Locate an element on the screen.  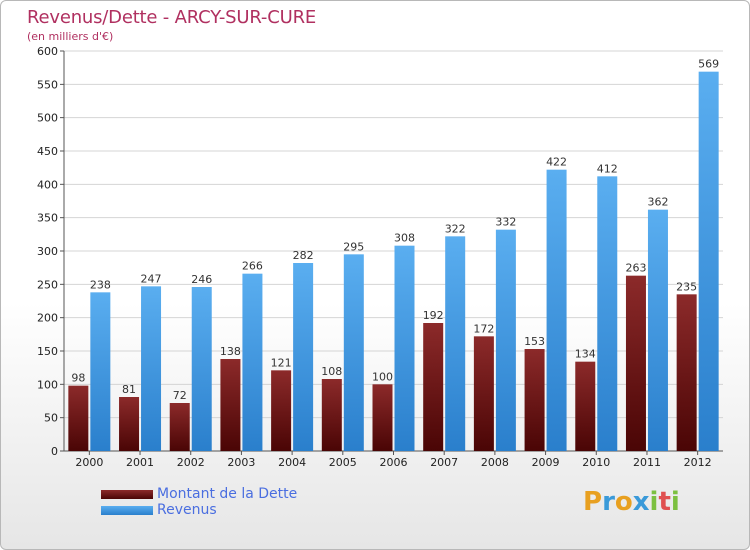
data-label-revenus: 422 is located at coordinates (556, 162).